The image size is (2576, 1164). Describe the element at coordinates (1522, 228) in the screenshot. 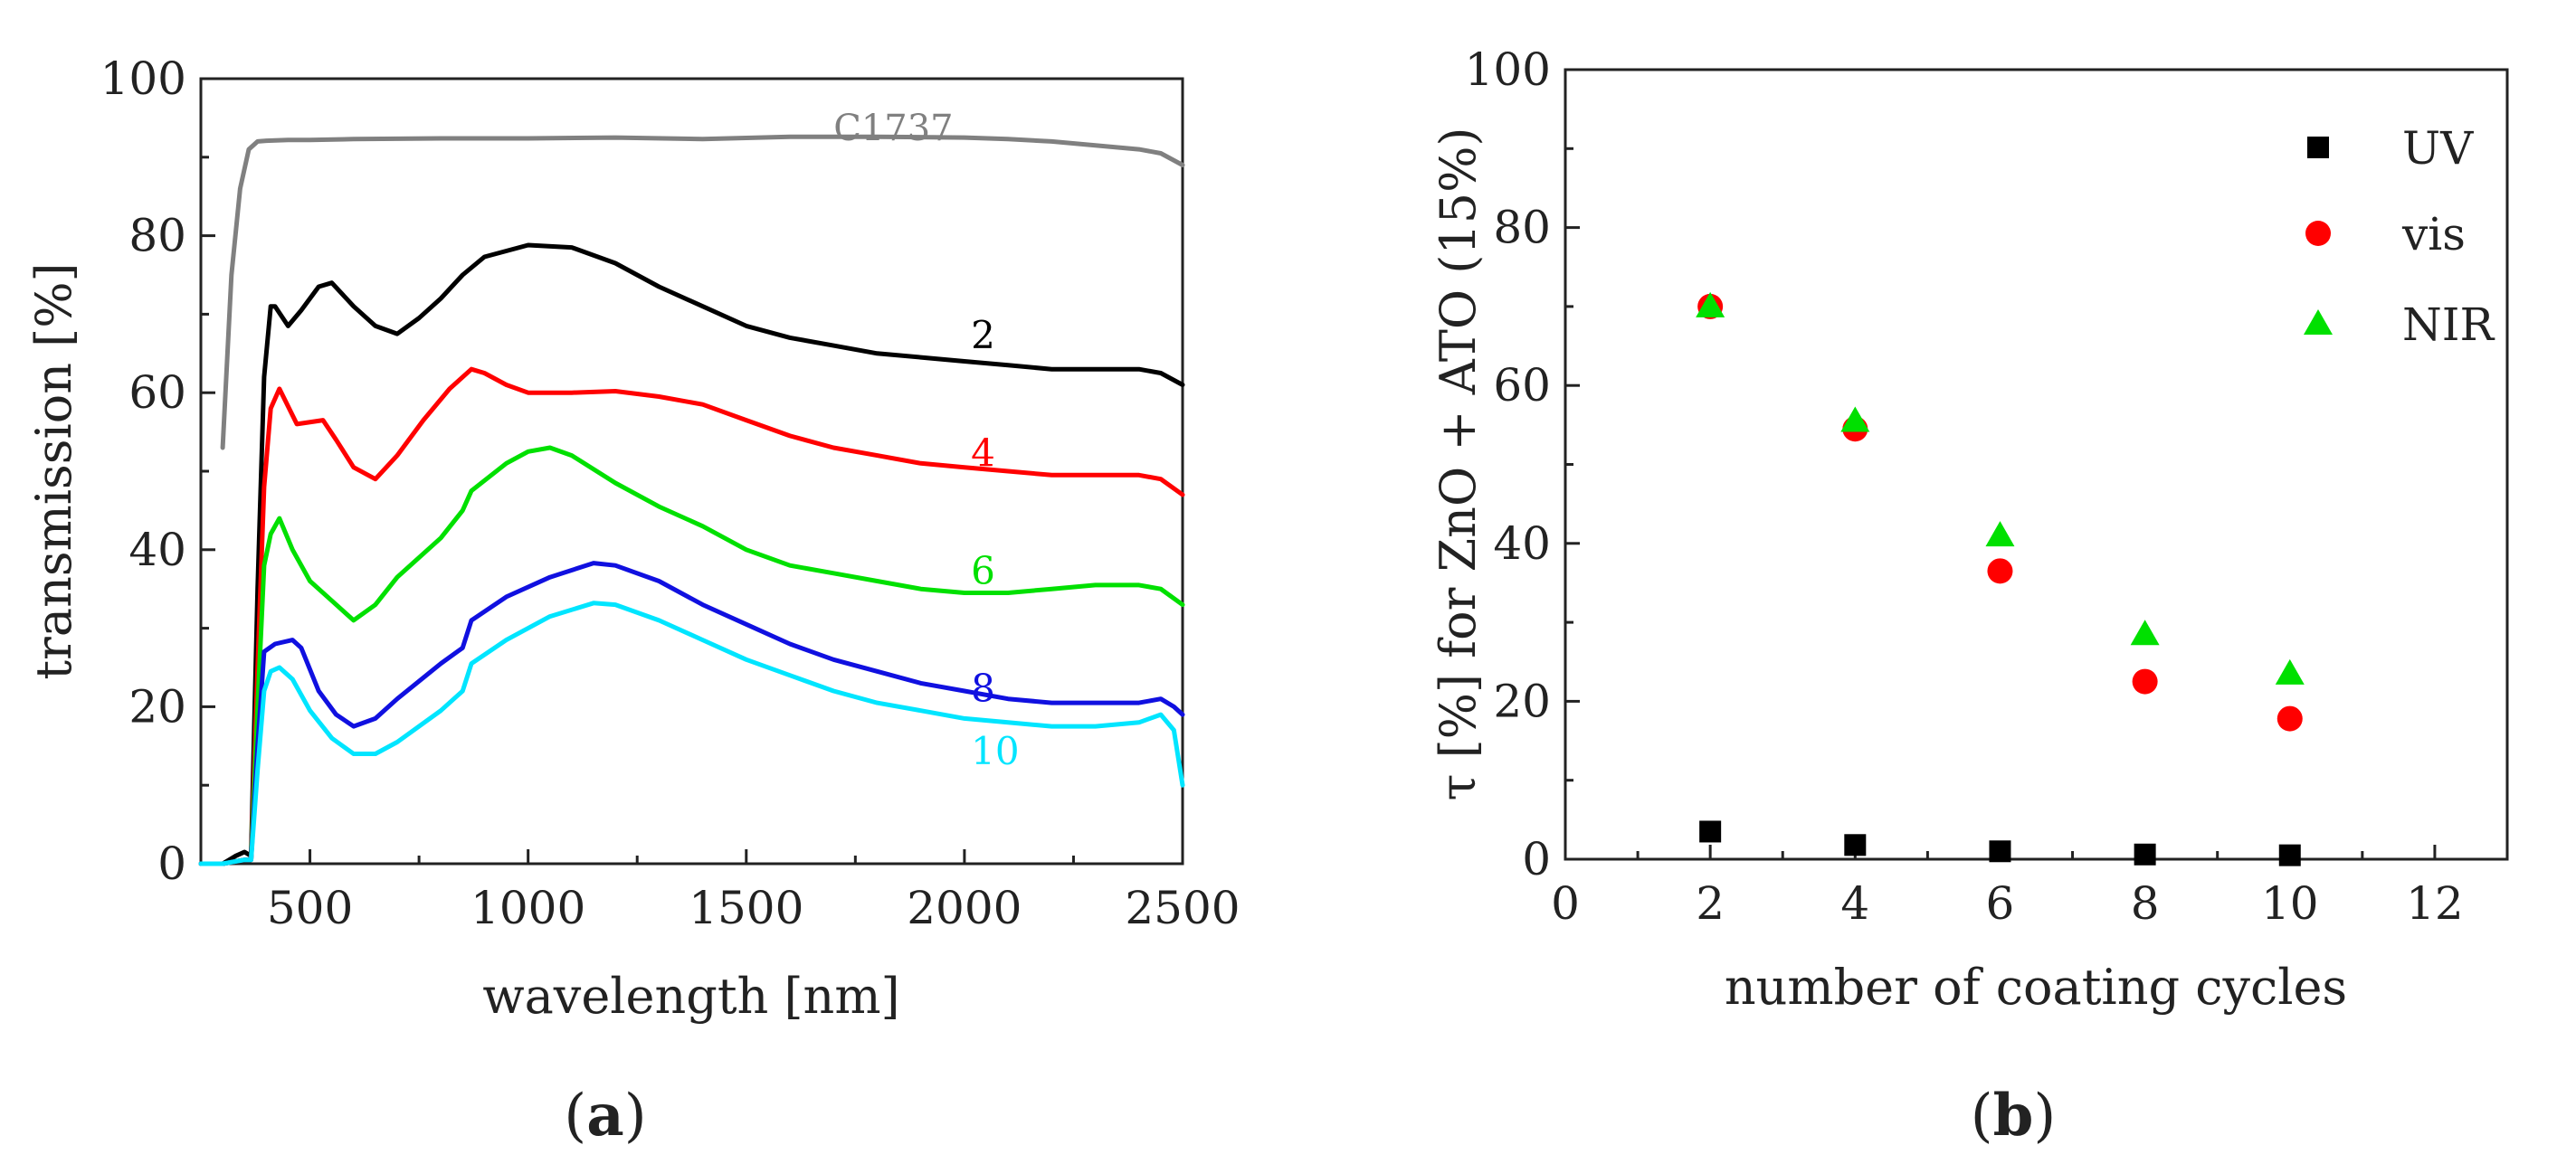

I see `panel-b-y-tick-label: 80` at that location.